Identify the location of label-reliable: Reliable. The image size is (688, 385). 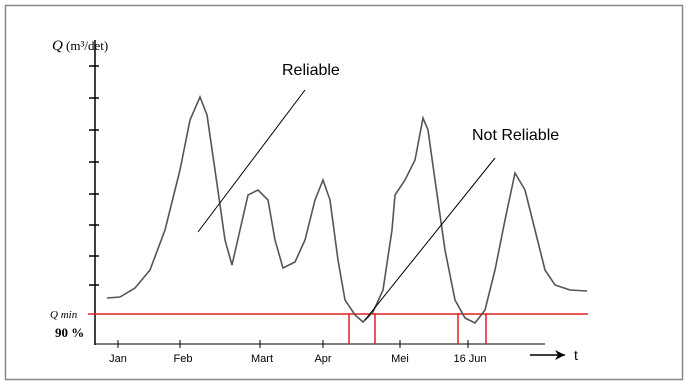
(311, 70).